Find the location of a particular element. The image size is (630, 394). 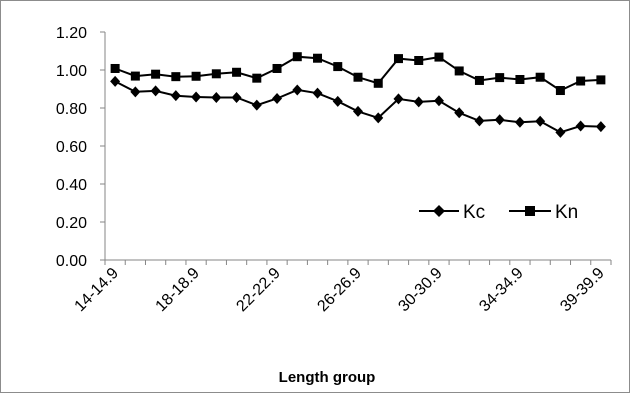

x-tick-label: 34-34.9 is located at coordinates (501, 290).